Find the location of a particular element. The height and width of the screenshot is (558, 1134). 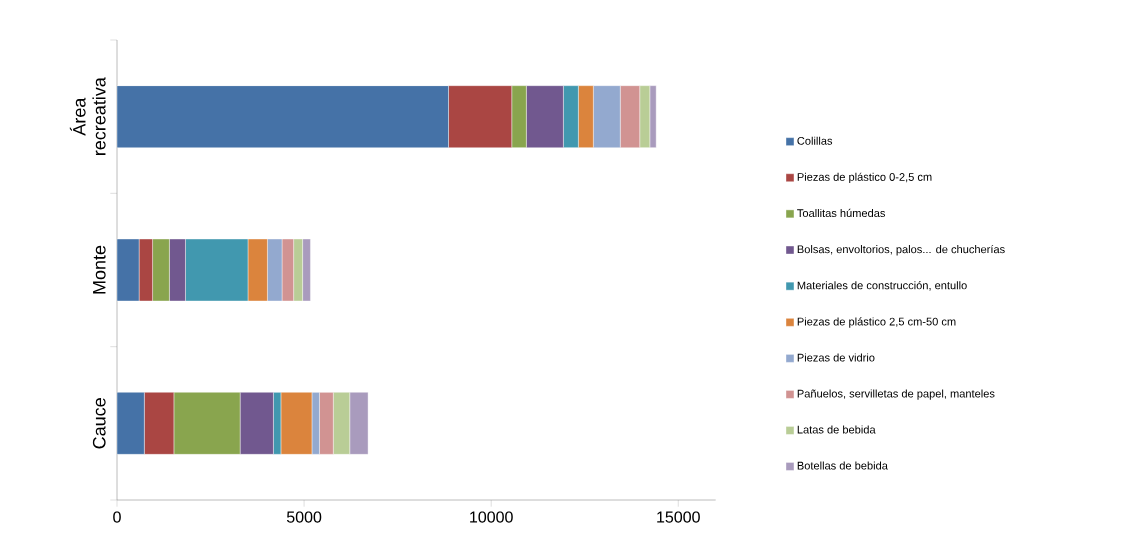

legend-label: Toallitas húmedas is located at coordinates (841, 213).